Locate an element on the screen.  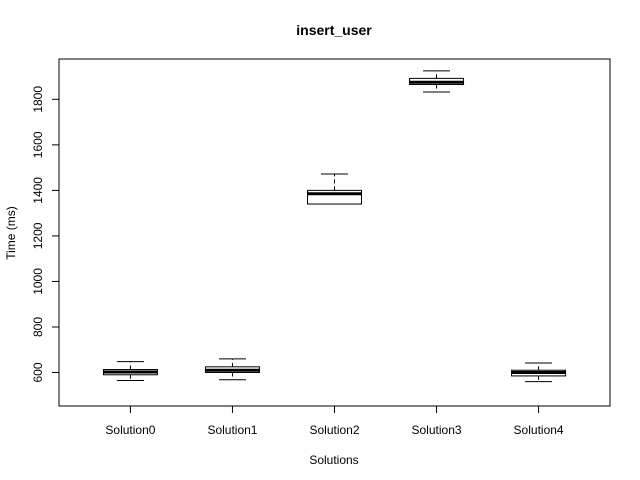
x-tick-label: Solution0 is located at coordinates (130, 430).